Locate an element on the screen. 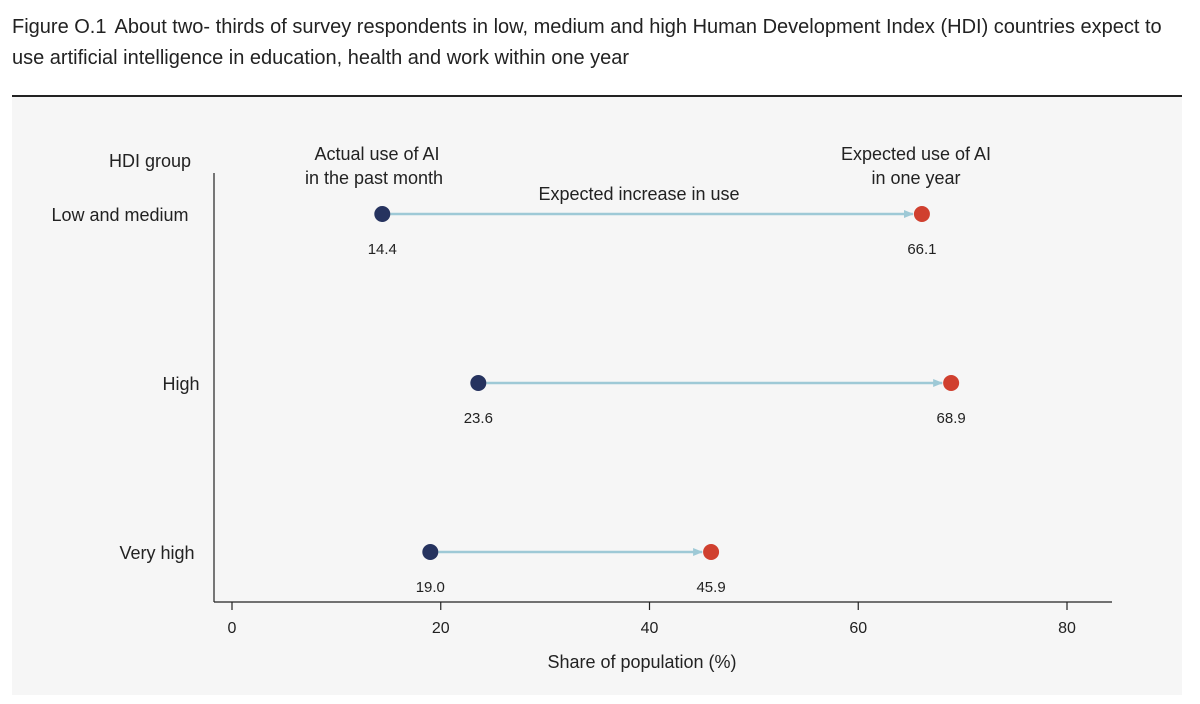  x-axis-title: Share of population (%) is located at coordinates (641, 662).